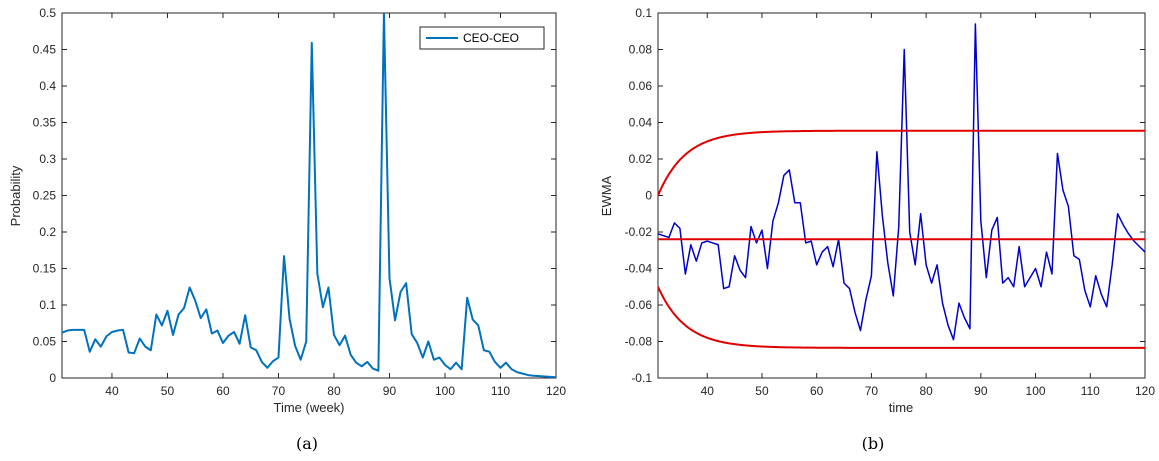 The height and width of the screenshot is (461, 1159). I want to click on chart-a-ylabel: Probability, so click(15, 195).